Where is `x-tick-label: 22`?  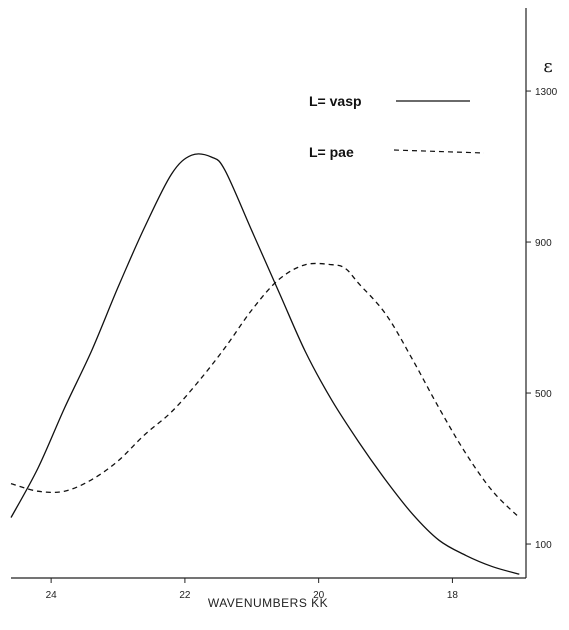 x-tick-label: 22 is located at coordinates (185, 595).